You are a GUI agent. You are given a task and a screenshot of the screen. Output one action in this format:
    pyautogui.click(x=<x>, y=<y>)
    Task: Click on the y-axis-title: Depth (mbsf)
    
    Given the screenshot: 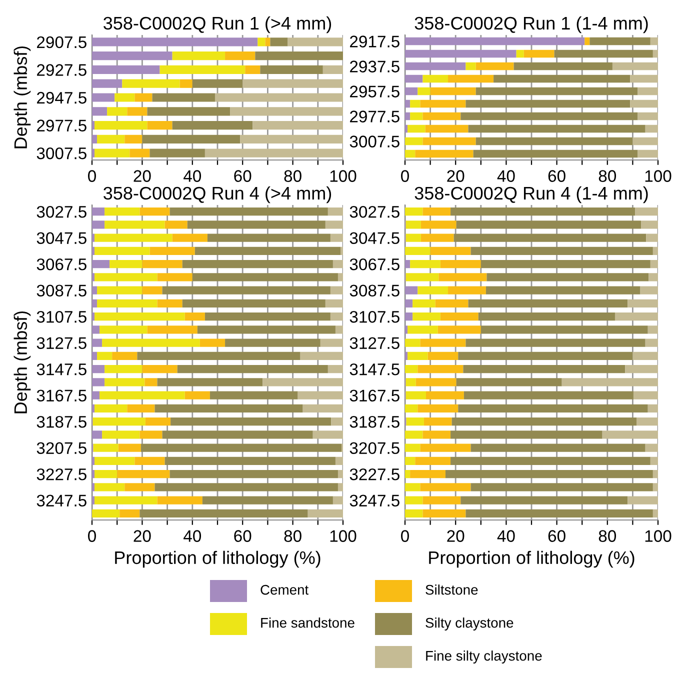 What is the action you would take?
    pyautogui.click(x=22, y=362)
    